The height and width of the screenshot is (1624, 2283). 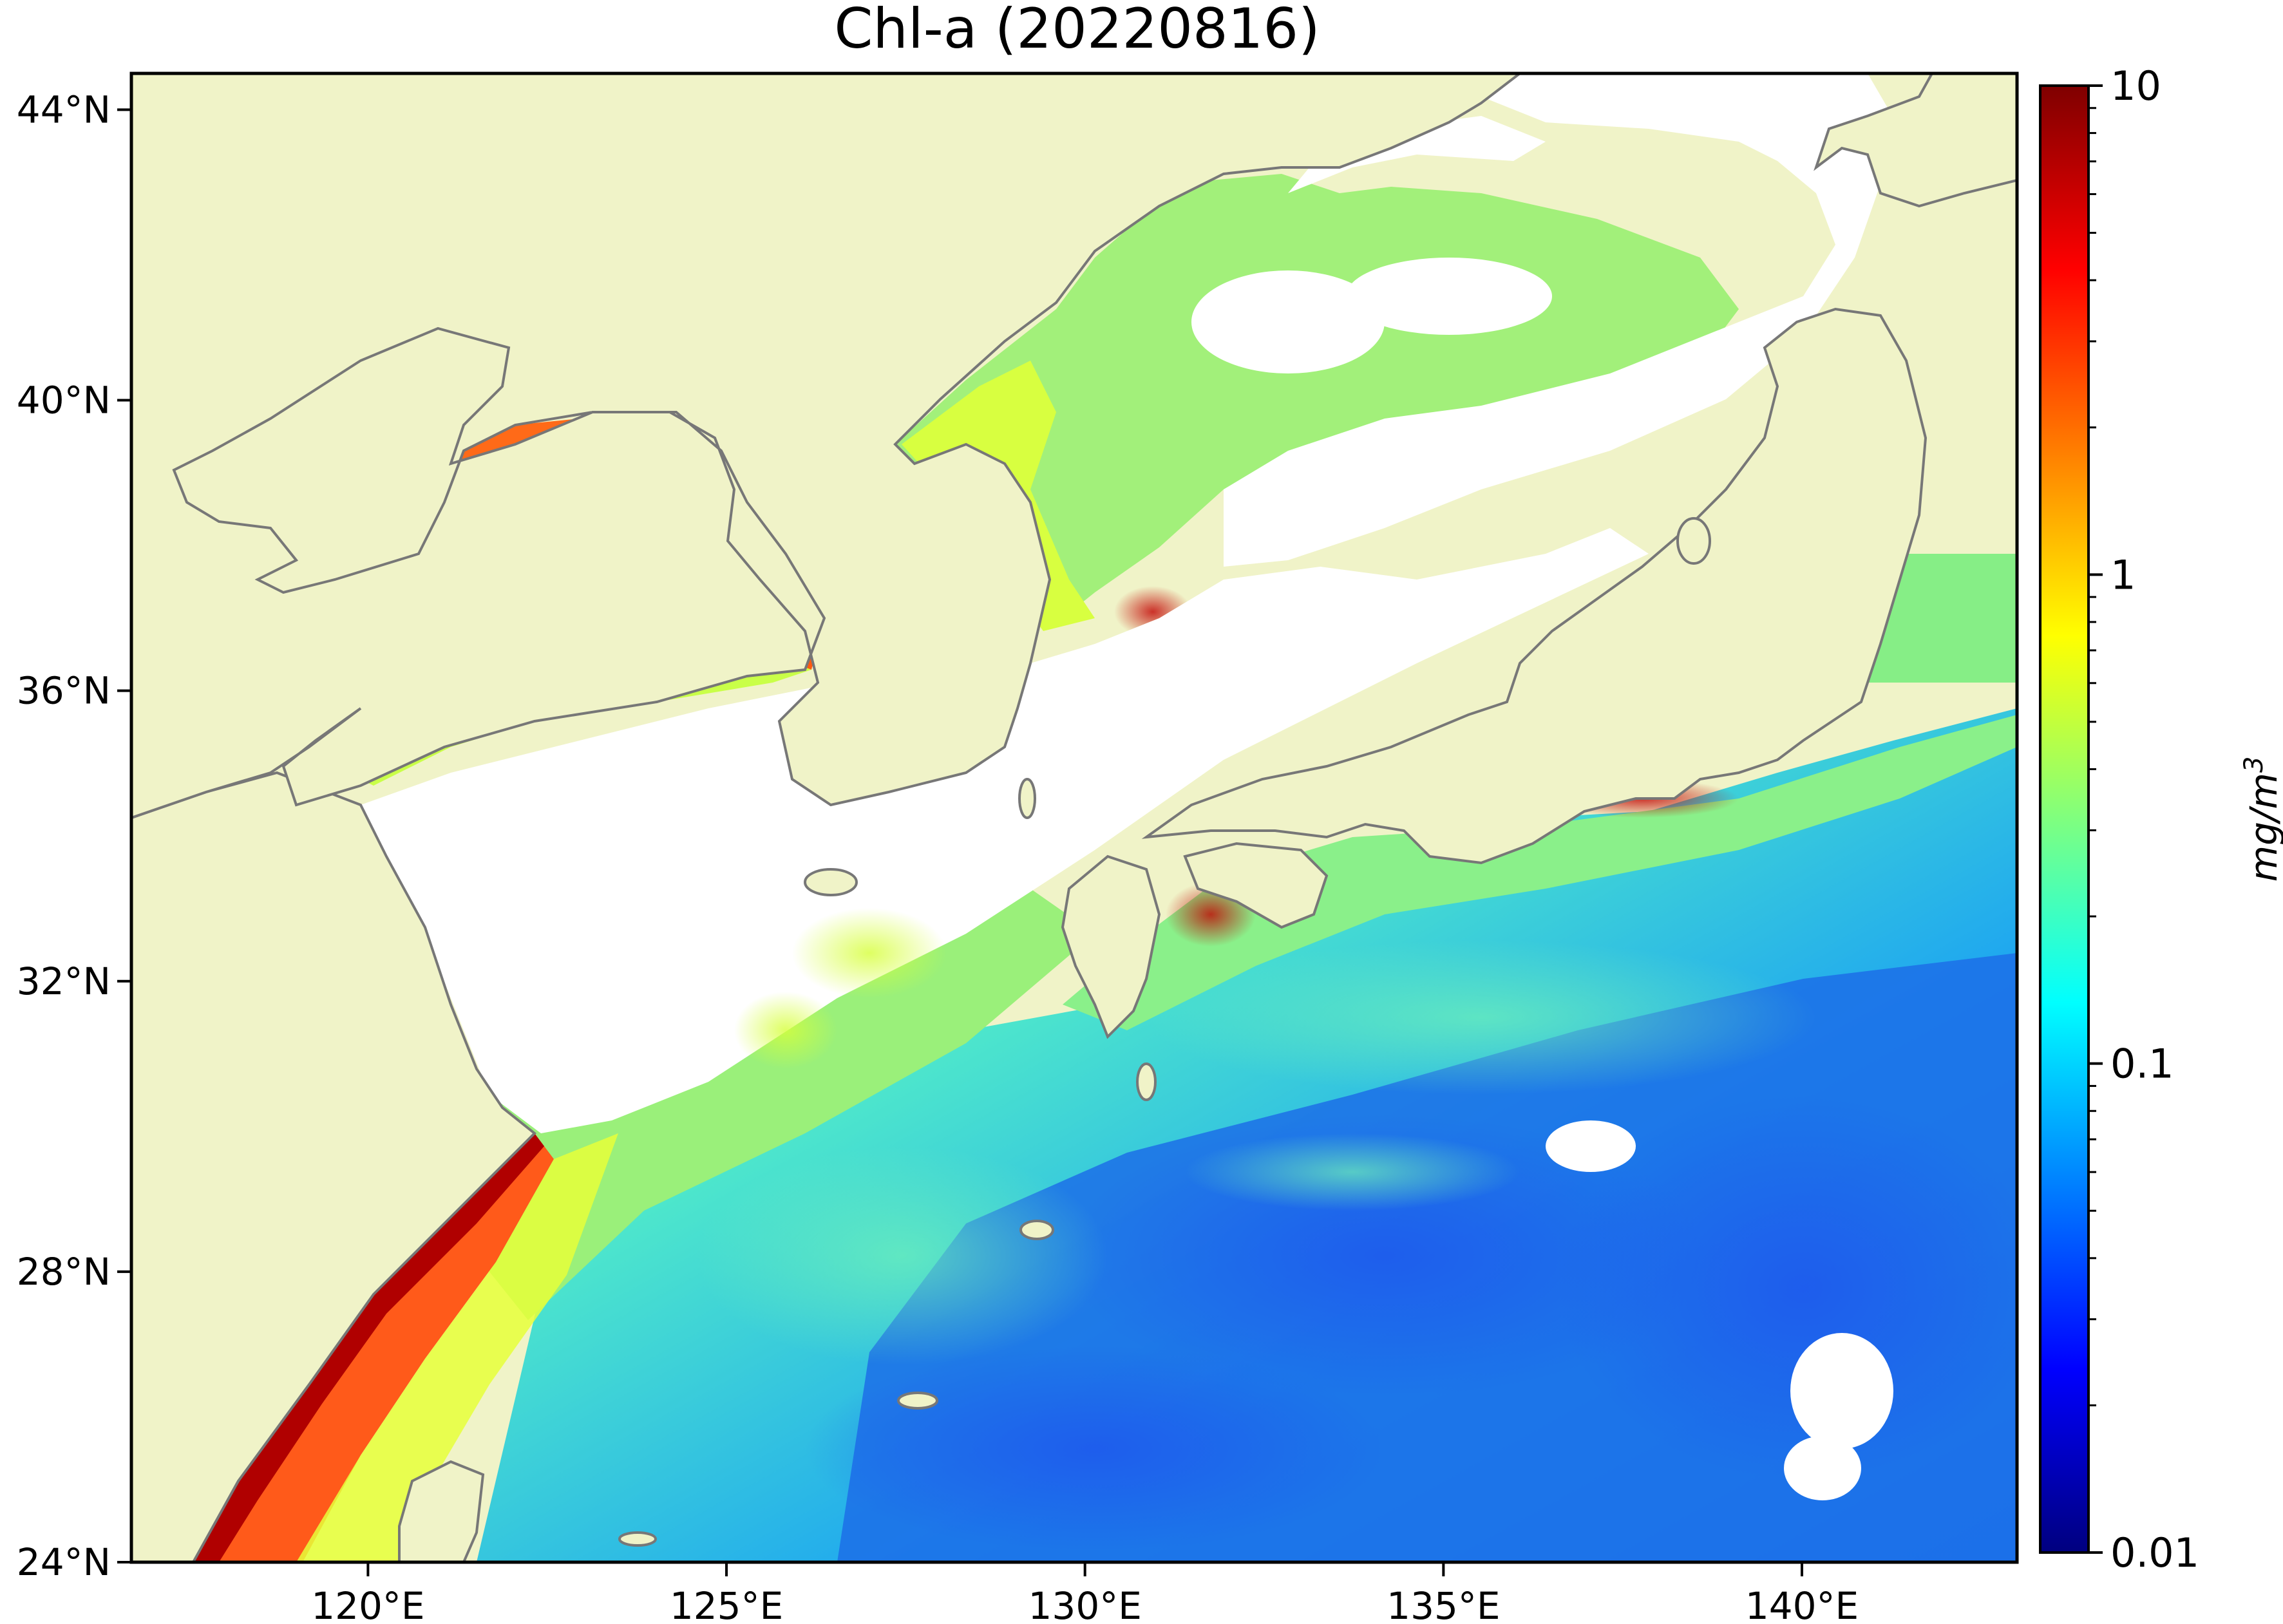 I want to click on colorbar, so click(x=2064, y=820).